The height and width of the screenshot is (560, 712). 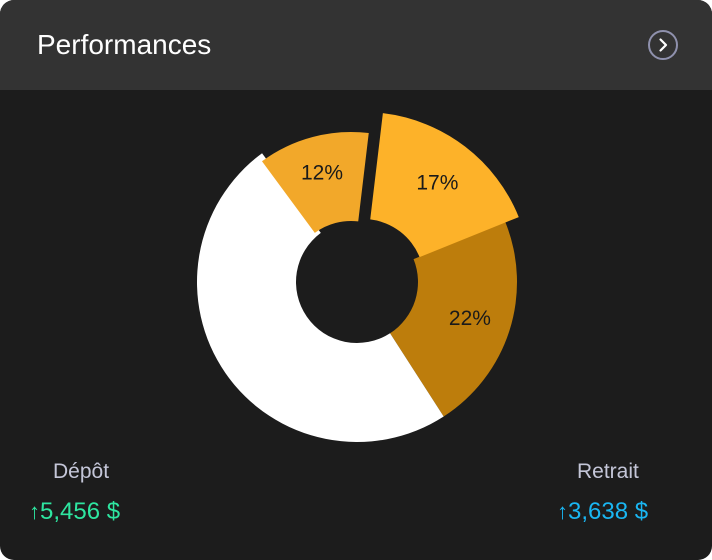 I want to click on deposit-value: 5,456 $, so click(x=80, y=511).